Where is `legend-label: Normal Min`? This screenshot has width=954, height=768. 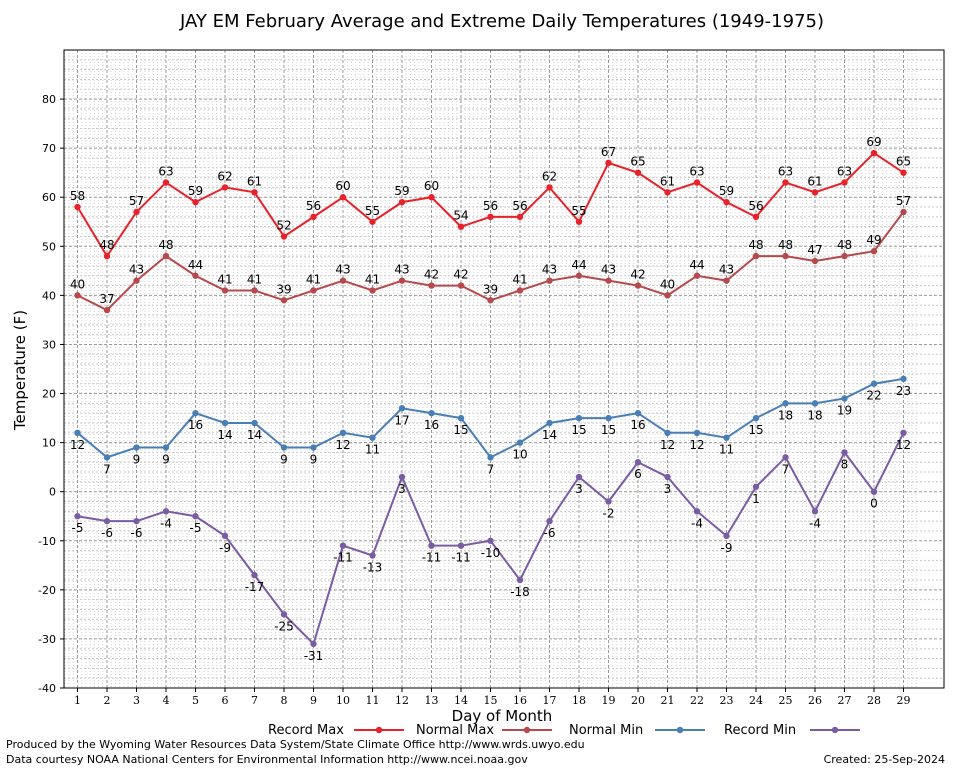
legend-label: Normal Min is located at coordinates (606, 730).